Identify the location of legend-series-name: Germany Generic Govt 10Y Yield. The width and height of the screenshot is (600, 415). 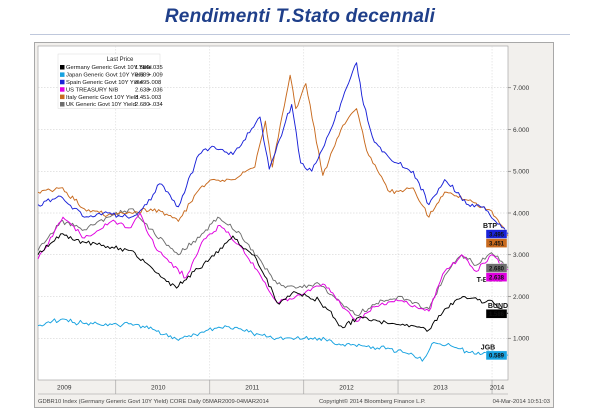
(109, 68).